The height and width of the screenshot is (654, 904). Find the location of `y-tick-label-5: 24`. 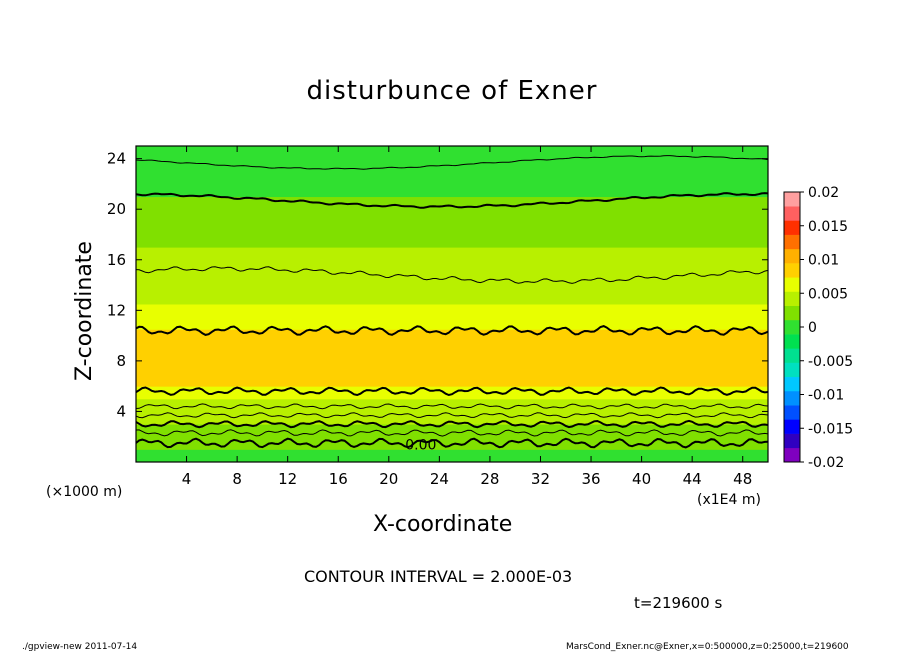

y-tick-label-5: 24 is located at coordinates (116, 159).